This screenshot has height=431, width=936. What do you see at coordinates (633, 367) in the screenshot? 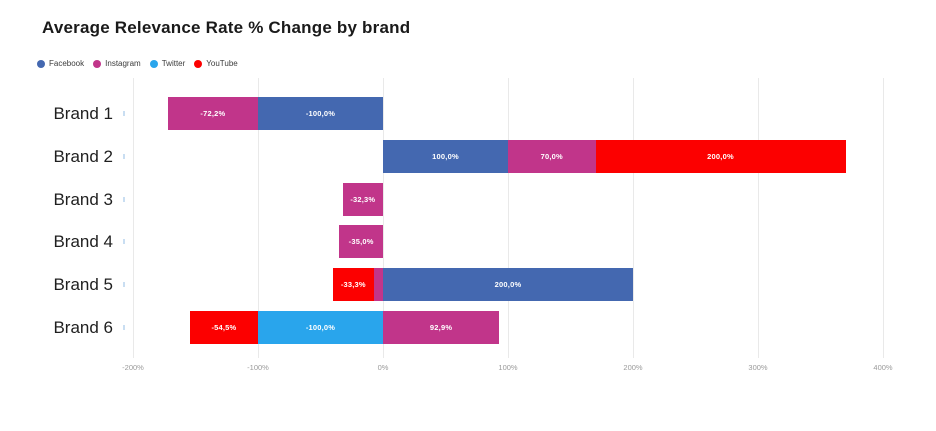
I see `x-axis-tick-label: 200%` at bounding box center [633, 367].